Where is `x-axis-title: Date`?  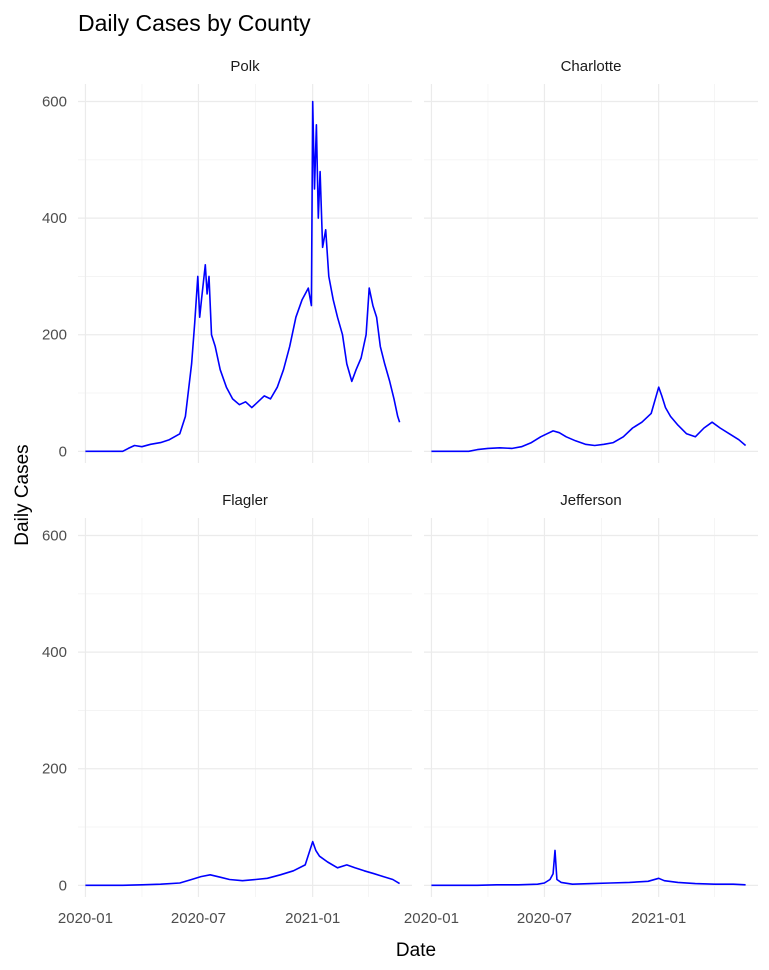 x-axis-title: Date is located at coordinates (416, 950).